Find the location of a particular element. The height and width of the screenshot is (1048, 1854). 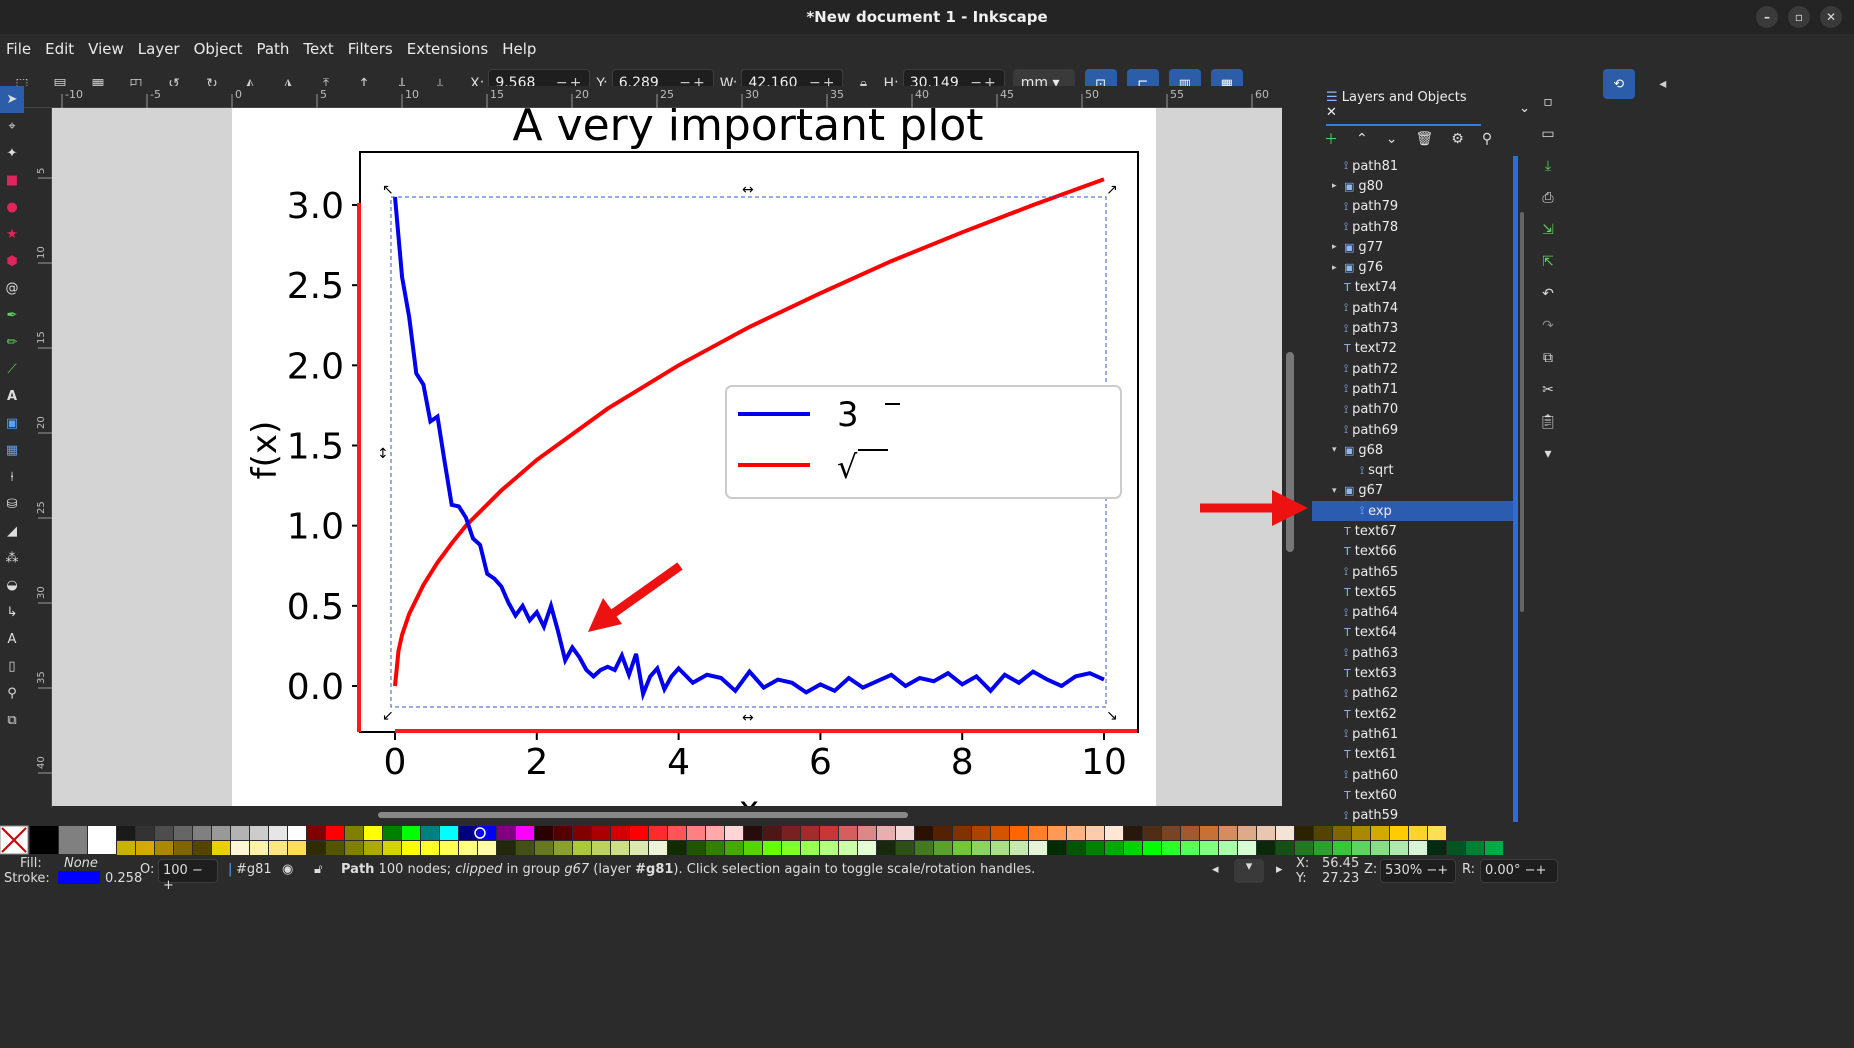

delete-icon: 🗑︎ is located at coordinates (1424, 139).